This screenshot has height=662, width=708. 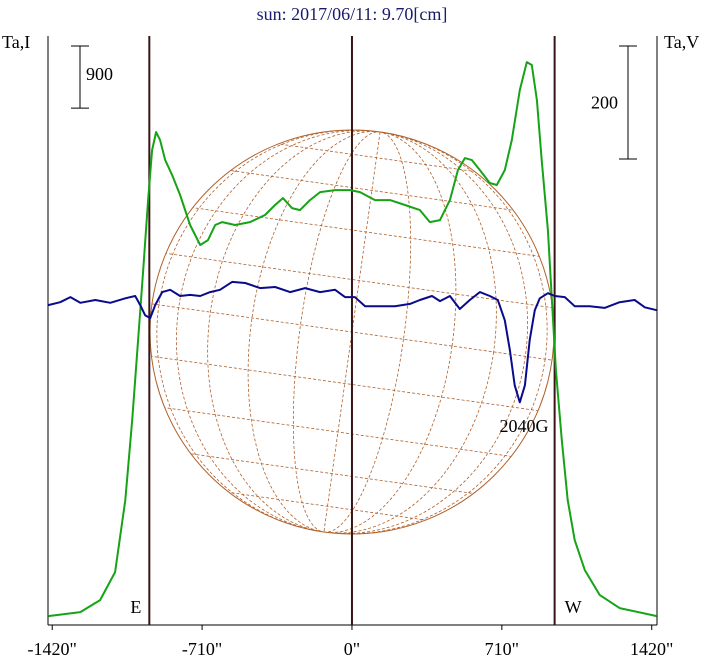 What do you see at coordinates (202, 649) in the screenshot?
I see `x-tick-label: -710"` at bounding box center [202, 649].